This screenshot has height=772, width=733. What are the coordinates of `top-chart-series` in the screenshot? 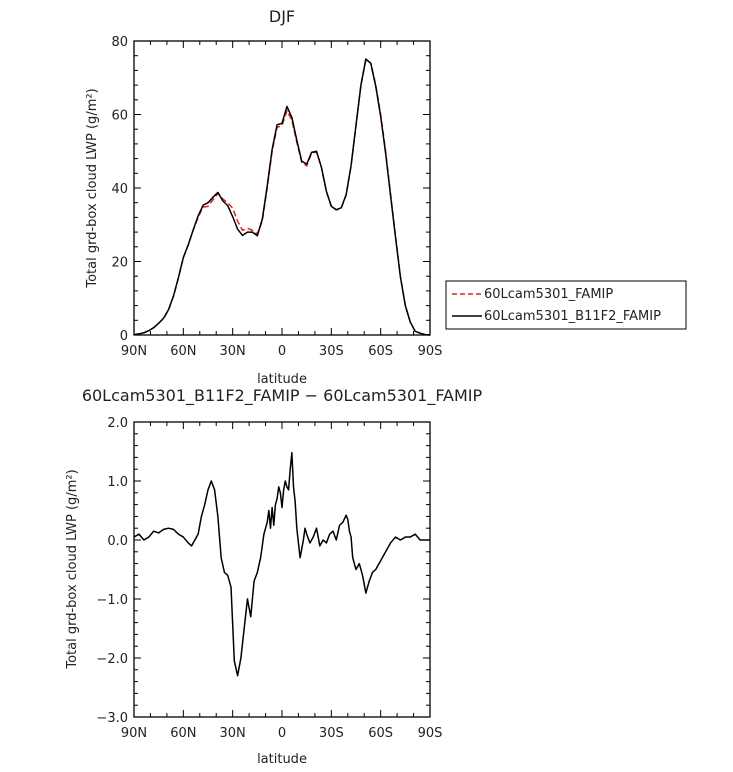 It's located at (282, 197).